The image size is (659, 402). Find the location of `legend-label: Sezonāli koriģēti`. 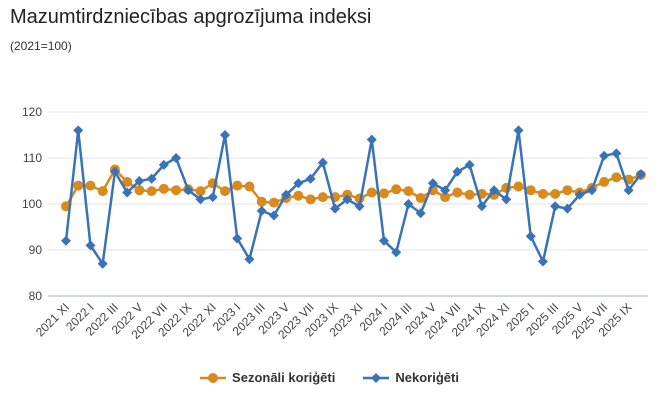

legend-label: Sezonāli koriģēti is located at coordinates (284, 377).